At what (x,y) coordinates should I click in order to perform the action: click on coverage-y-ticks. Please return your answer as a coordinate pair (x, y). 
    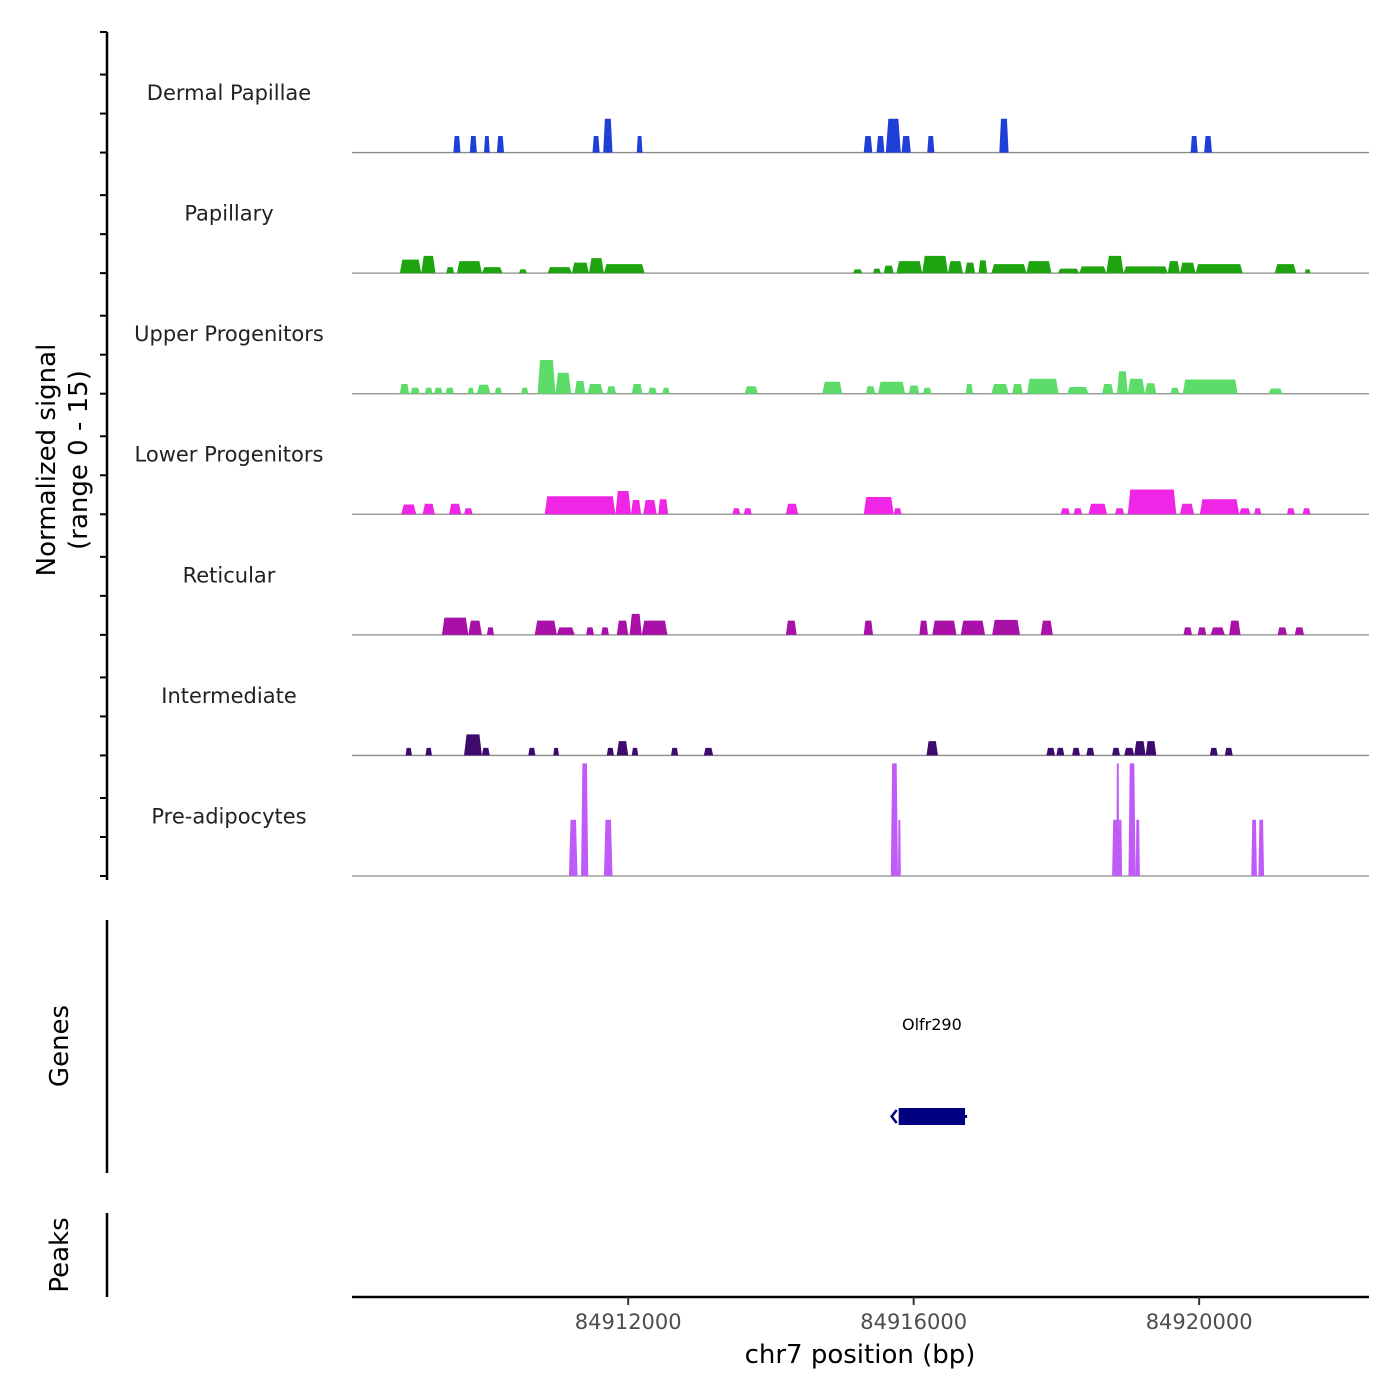
    Looking at the image, I should click on (103, 454).